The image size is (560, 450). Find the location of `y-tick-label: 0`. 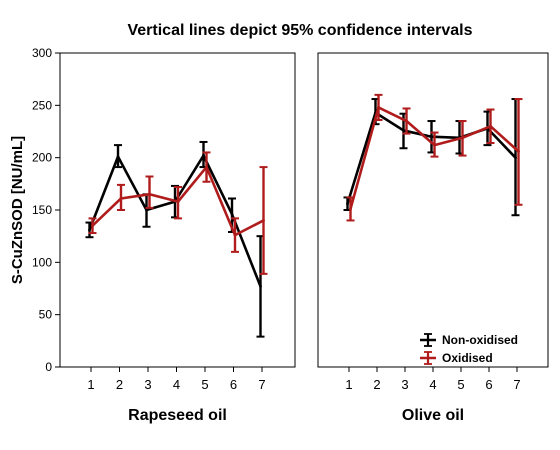

y-tick-label: 0 is located at coordinates (48, 367).